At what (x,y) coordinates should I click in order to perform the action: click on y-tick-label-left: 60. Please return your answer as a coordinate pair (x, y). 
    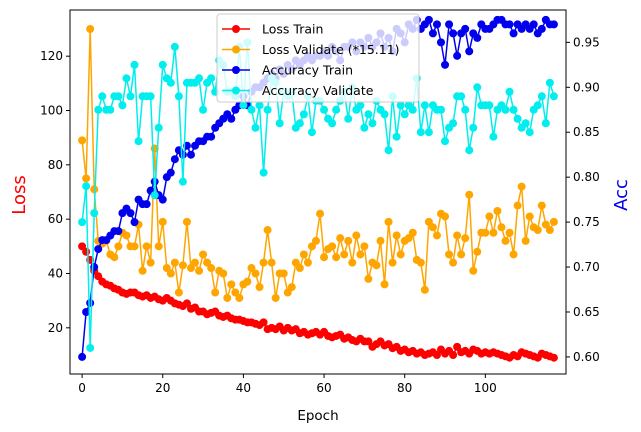
    Looking at the image, I should click on (55, 219).